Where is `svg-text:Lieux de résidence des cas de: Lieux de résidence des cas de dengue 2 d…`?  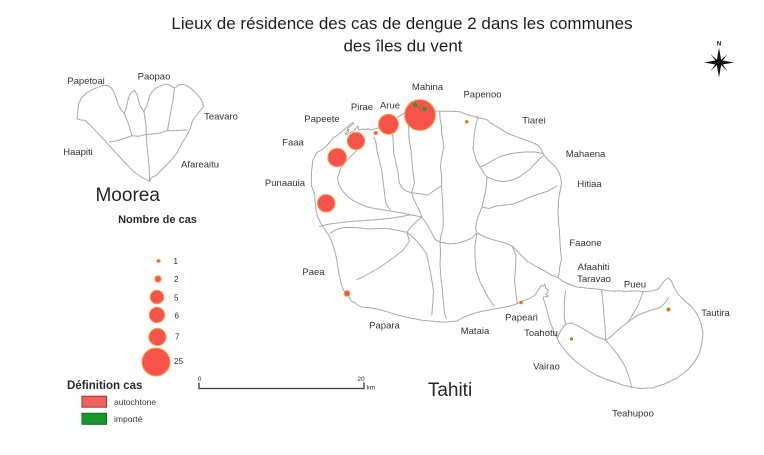
svg-text:Lieux de résidence des cas de: Lieux de résidence des cas de dengue 2 d… is located at coordinates (401, 23).